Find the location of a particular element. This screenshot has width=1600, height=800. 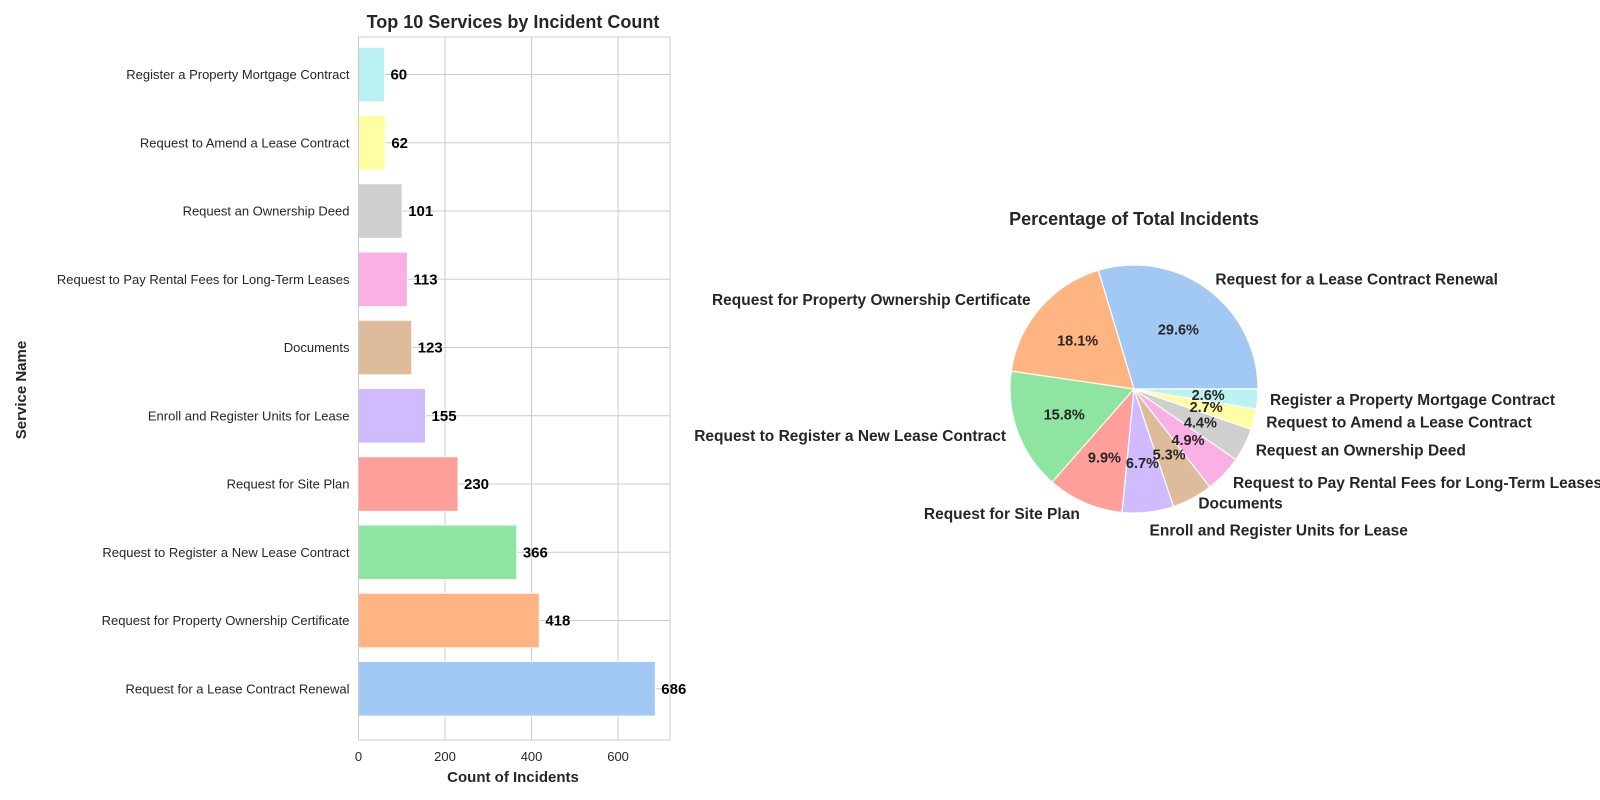

bar-value-label: 155 is located at coordinates (444, 416).